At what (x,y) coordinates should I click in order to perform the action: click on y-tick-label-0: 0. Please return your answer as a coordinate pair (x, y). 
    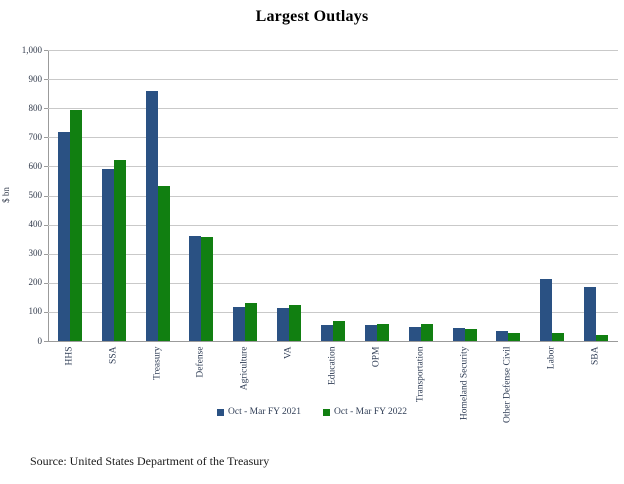
    Looking at the image, I should click on (40, 340).